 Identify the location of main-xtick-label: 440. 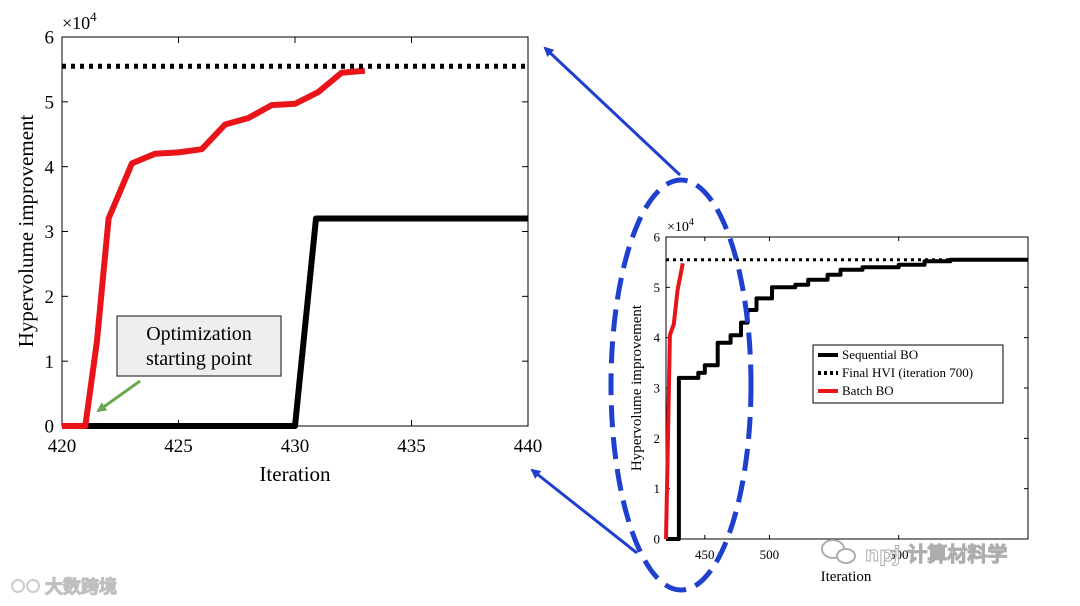
(528, 446).